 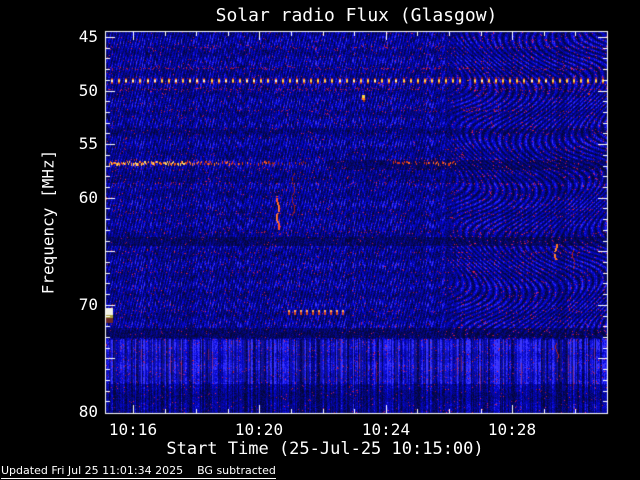 I want to click on y-tick-label: 80, so click(x=88, y=411).